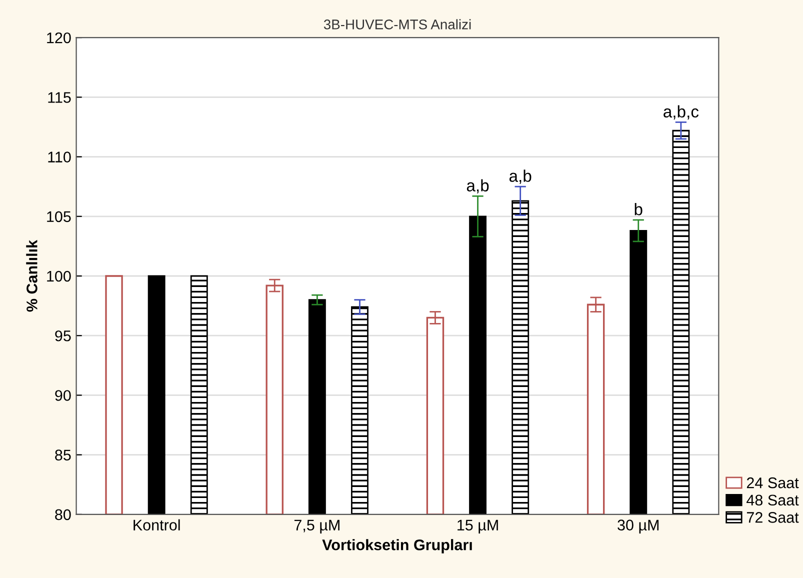 The image size is (803, 578). Describe the element at coordinates (772, 517) in the screenshot. I see `legend-label: 72 Saat` at that location.